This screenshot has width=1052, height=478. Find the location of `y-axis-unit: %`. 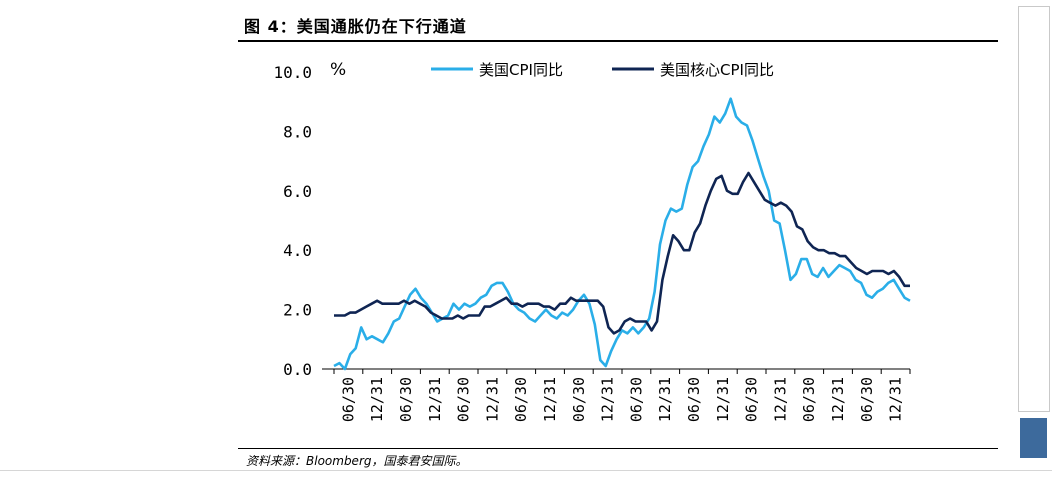

y-axis-unit: % is located at coordinates (338, 70).